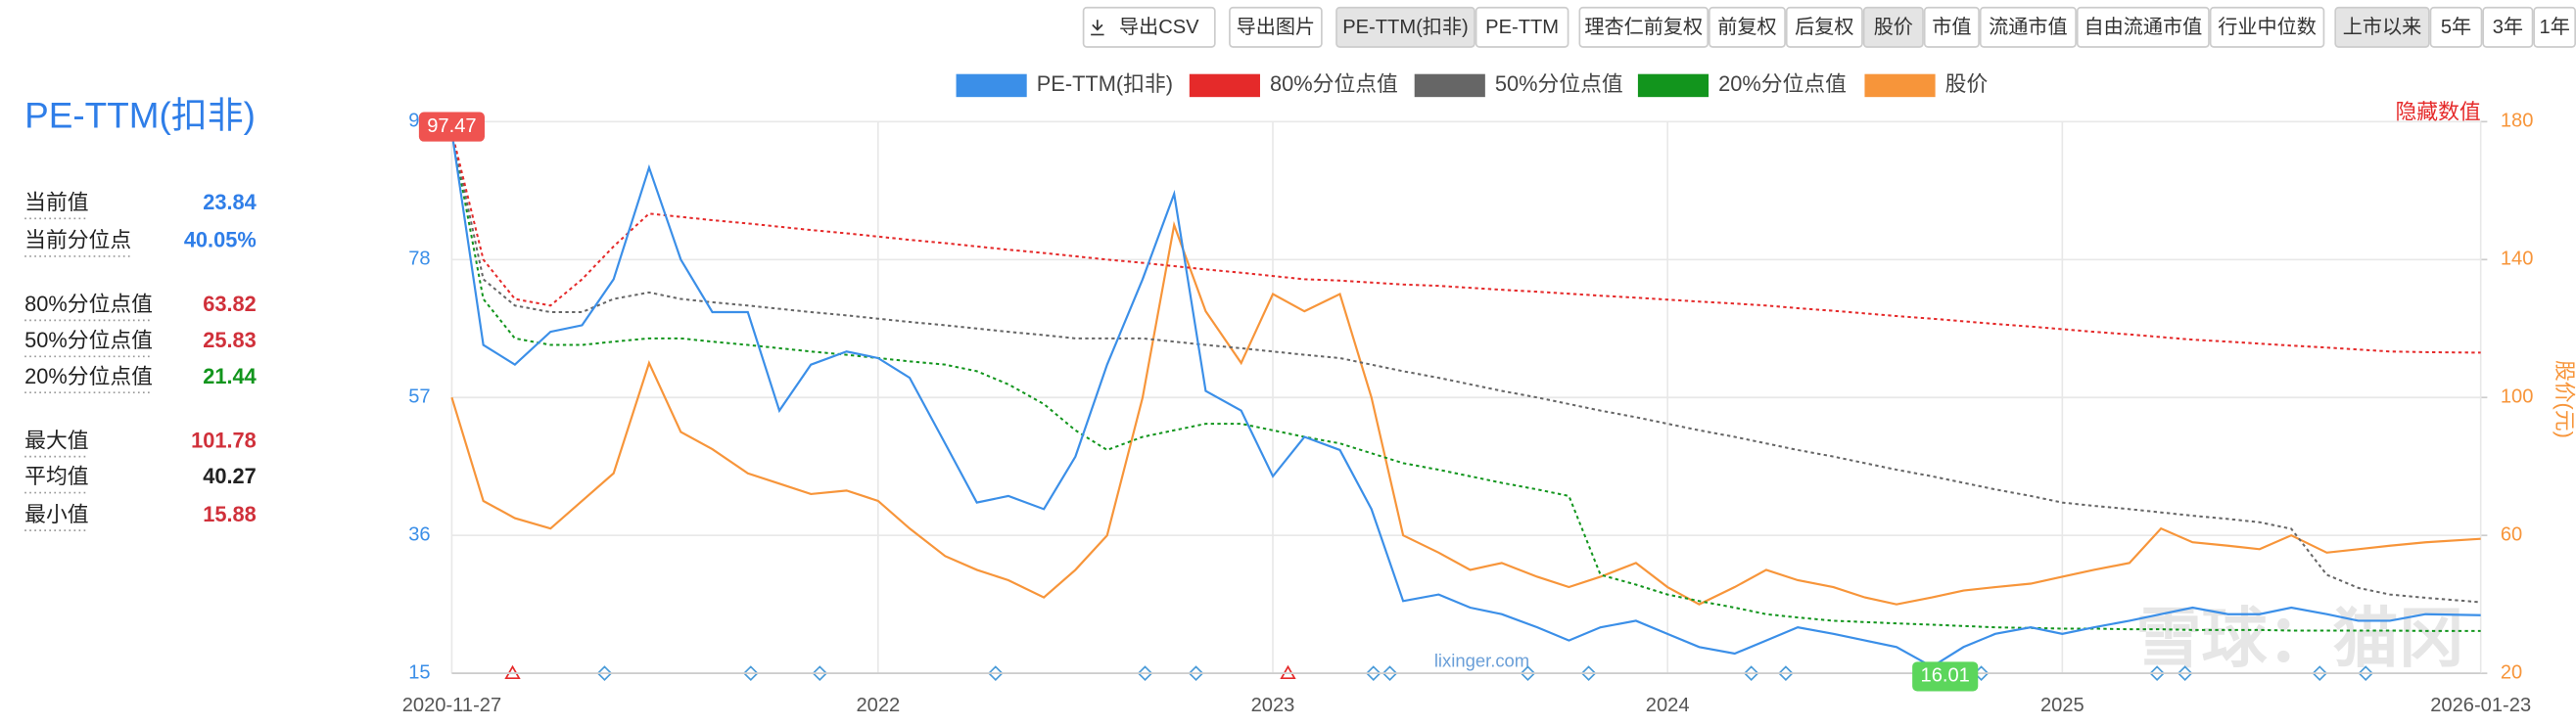 The width and height of the screenshot is (2576, 726). What do you see at coordinates (419, 534) in the screenshot?
I see `y-tick-label: 36` at bounding box center [419, 534].